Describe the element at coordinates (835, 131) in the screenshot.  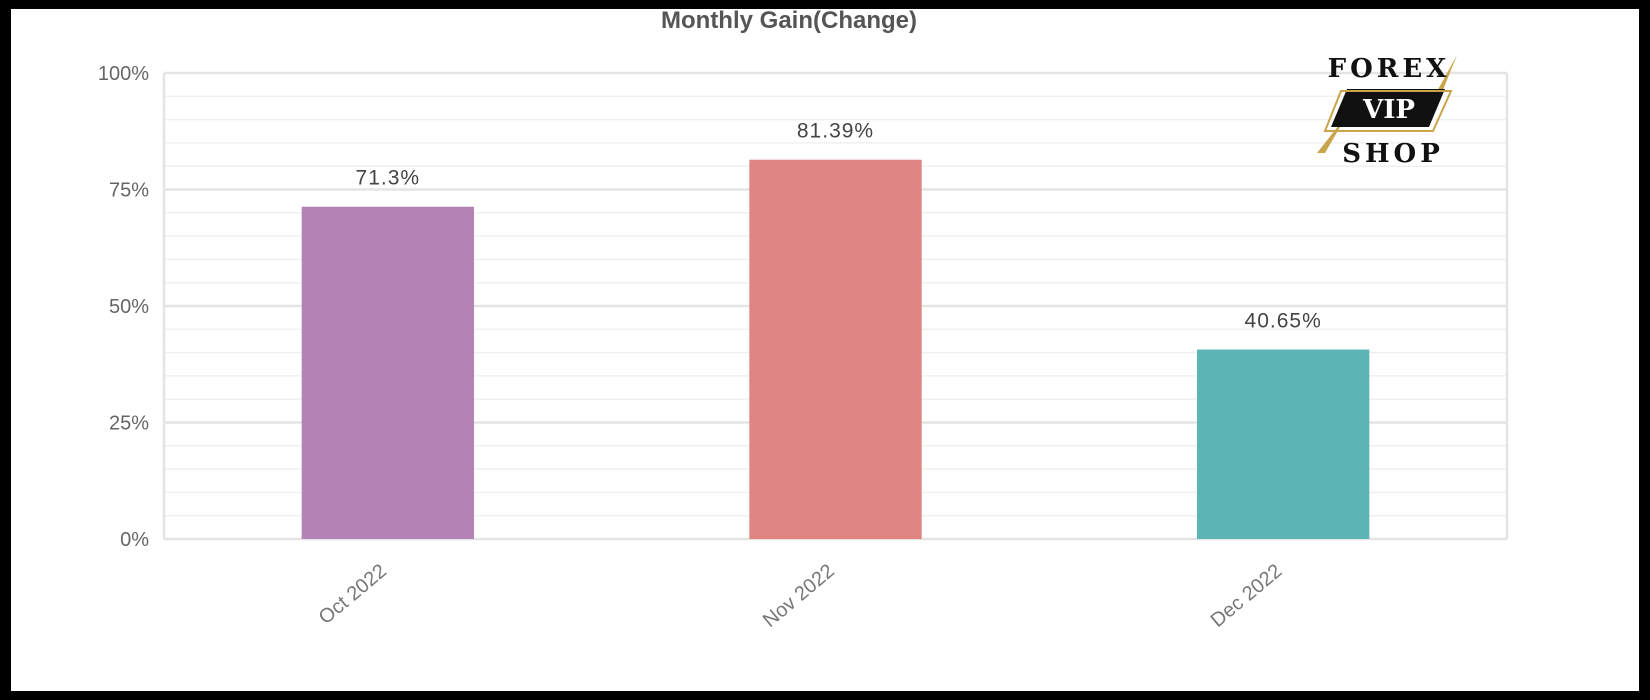
I see `data-label: 81.39%` at that location.